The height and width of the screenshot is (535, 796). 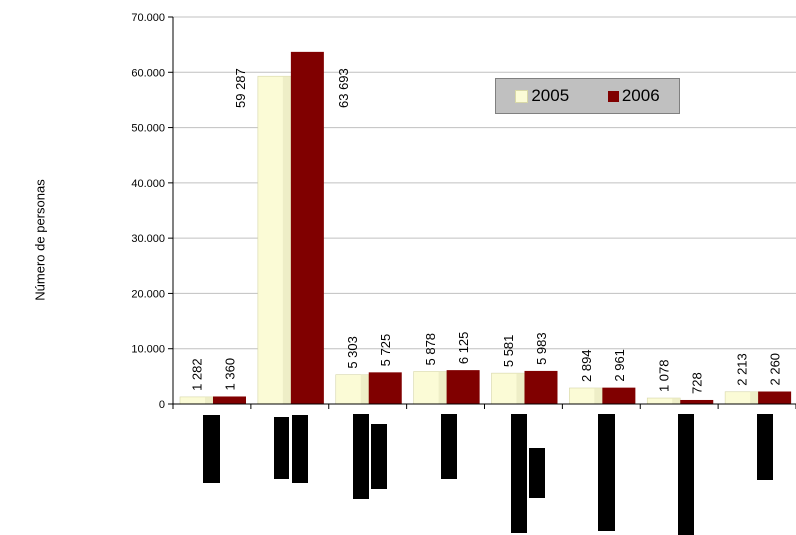 What do you see at coordinates (664, 375) in the screenshot?
I see `data-label: 1 078` at bounding box center [664, 375].